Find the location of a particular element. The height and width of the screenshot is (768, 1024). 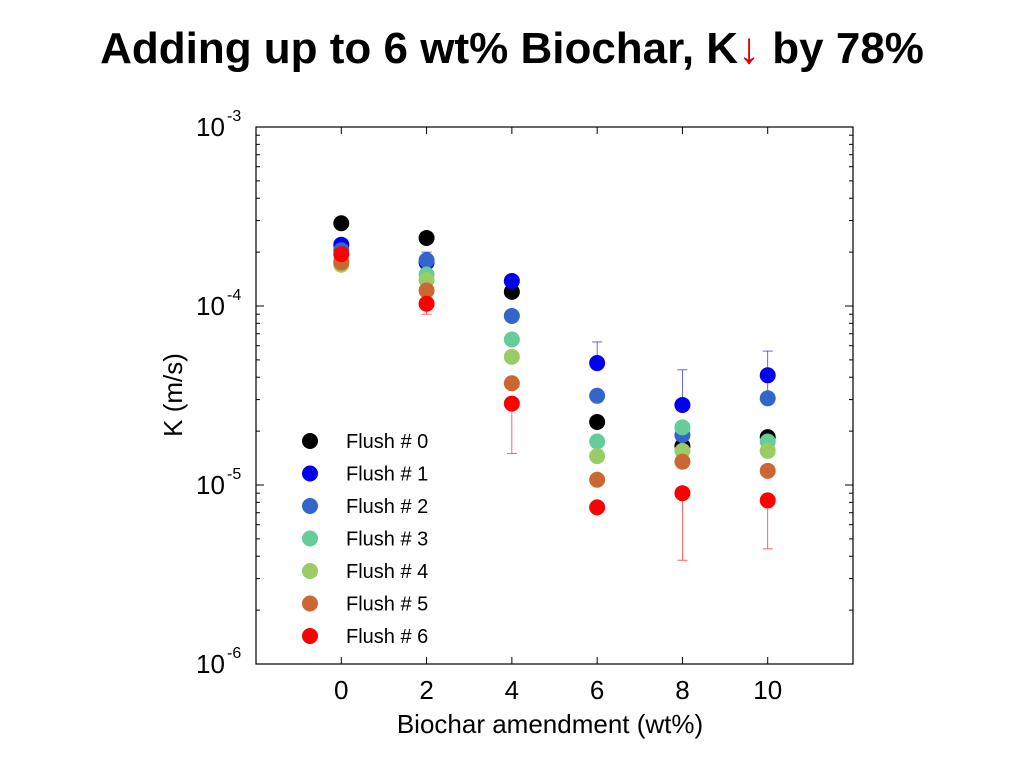

slide-title: Adding up to 6 wt% Biochar, K↓ by 78% is located at coordinates (512, 49).